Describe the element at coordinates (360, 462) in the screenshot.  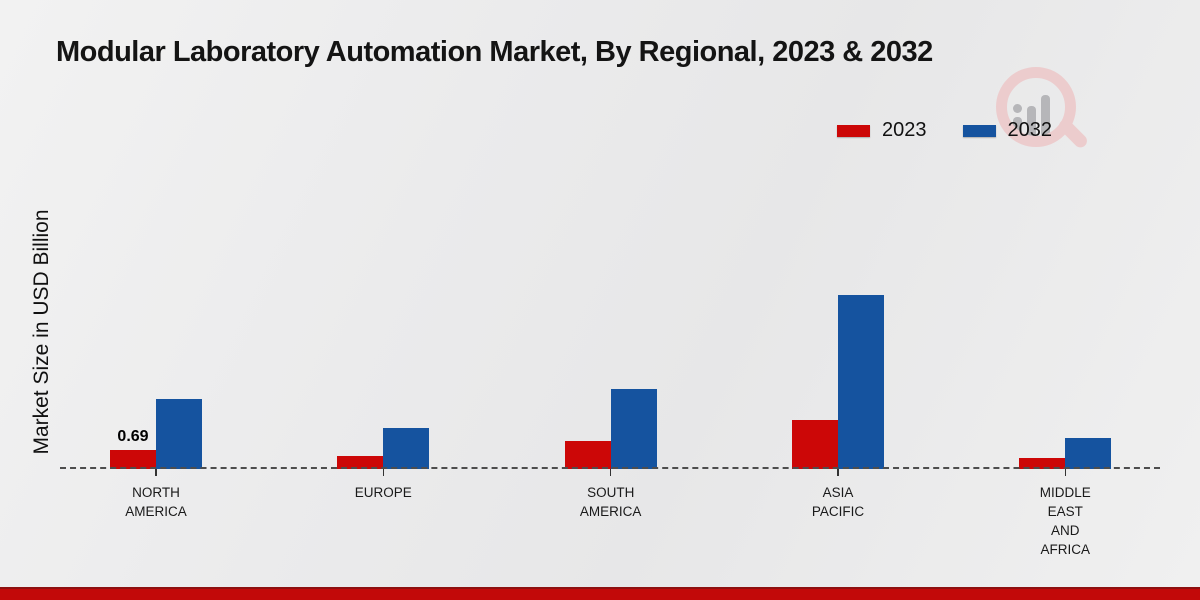
I see `bar-2023-europe` at that location.